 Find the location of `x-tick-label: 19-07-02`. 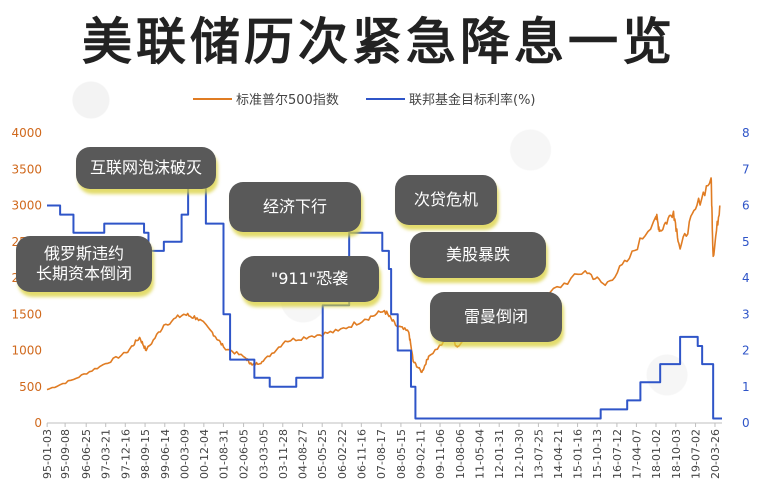

x-tick-label: 19-07-02 is located at coordinates (696, 454).